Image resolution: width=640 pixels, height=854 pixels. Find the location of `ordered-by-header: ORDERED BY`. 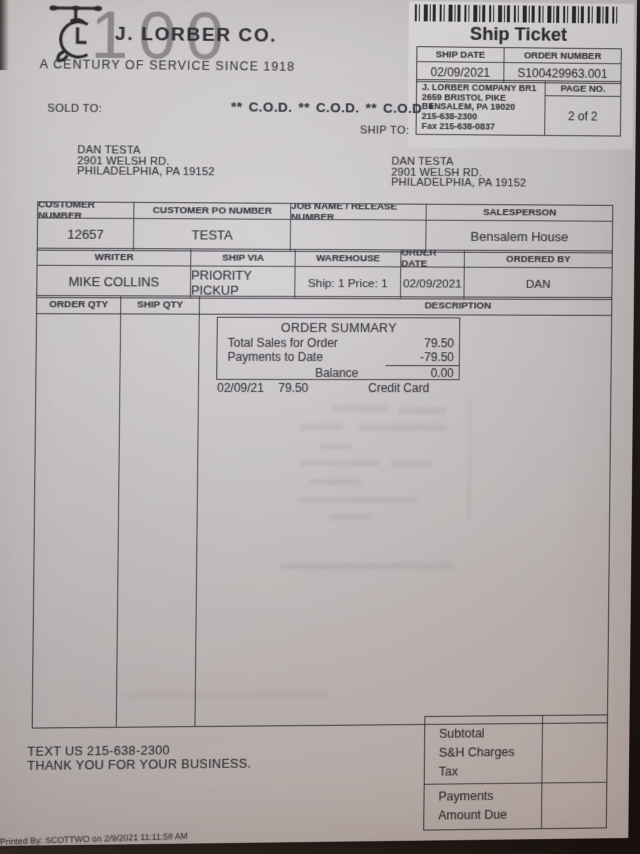

ordered-by-header: ORDERED BY is located at coordinates (537, 259).